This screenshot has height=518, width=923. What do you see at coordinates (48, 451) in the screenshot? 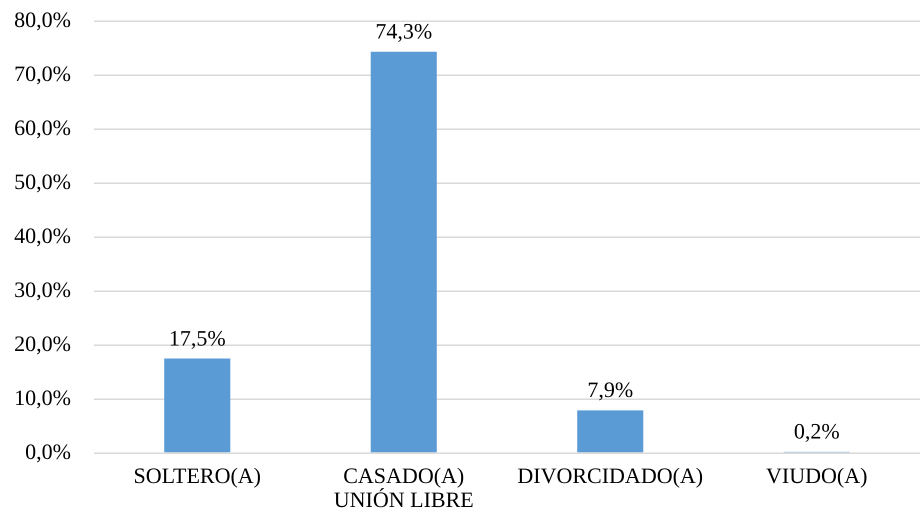
I see `y-tick-label: 0,0%` at bounding box center [48, 451].